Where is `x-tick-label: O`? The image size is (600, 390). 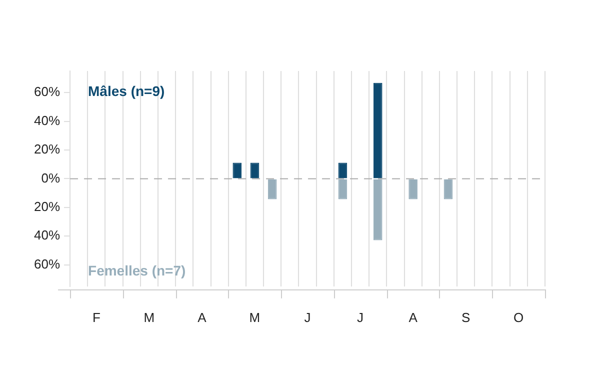
x-tick-label: O is located at coordinates (519, 317).